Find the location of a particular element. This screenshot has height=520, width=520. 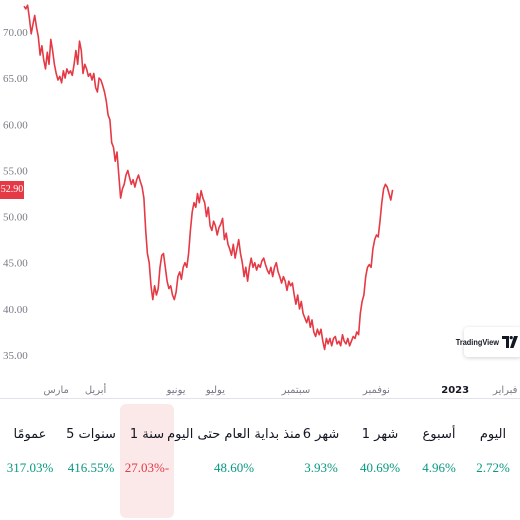

y-axis: 70.00 65.00 60.00 55.00 50.00 45.00 40.00 35.00 is located at coordinates (15, 194).